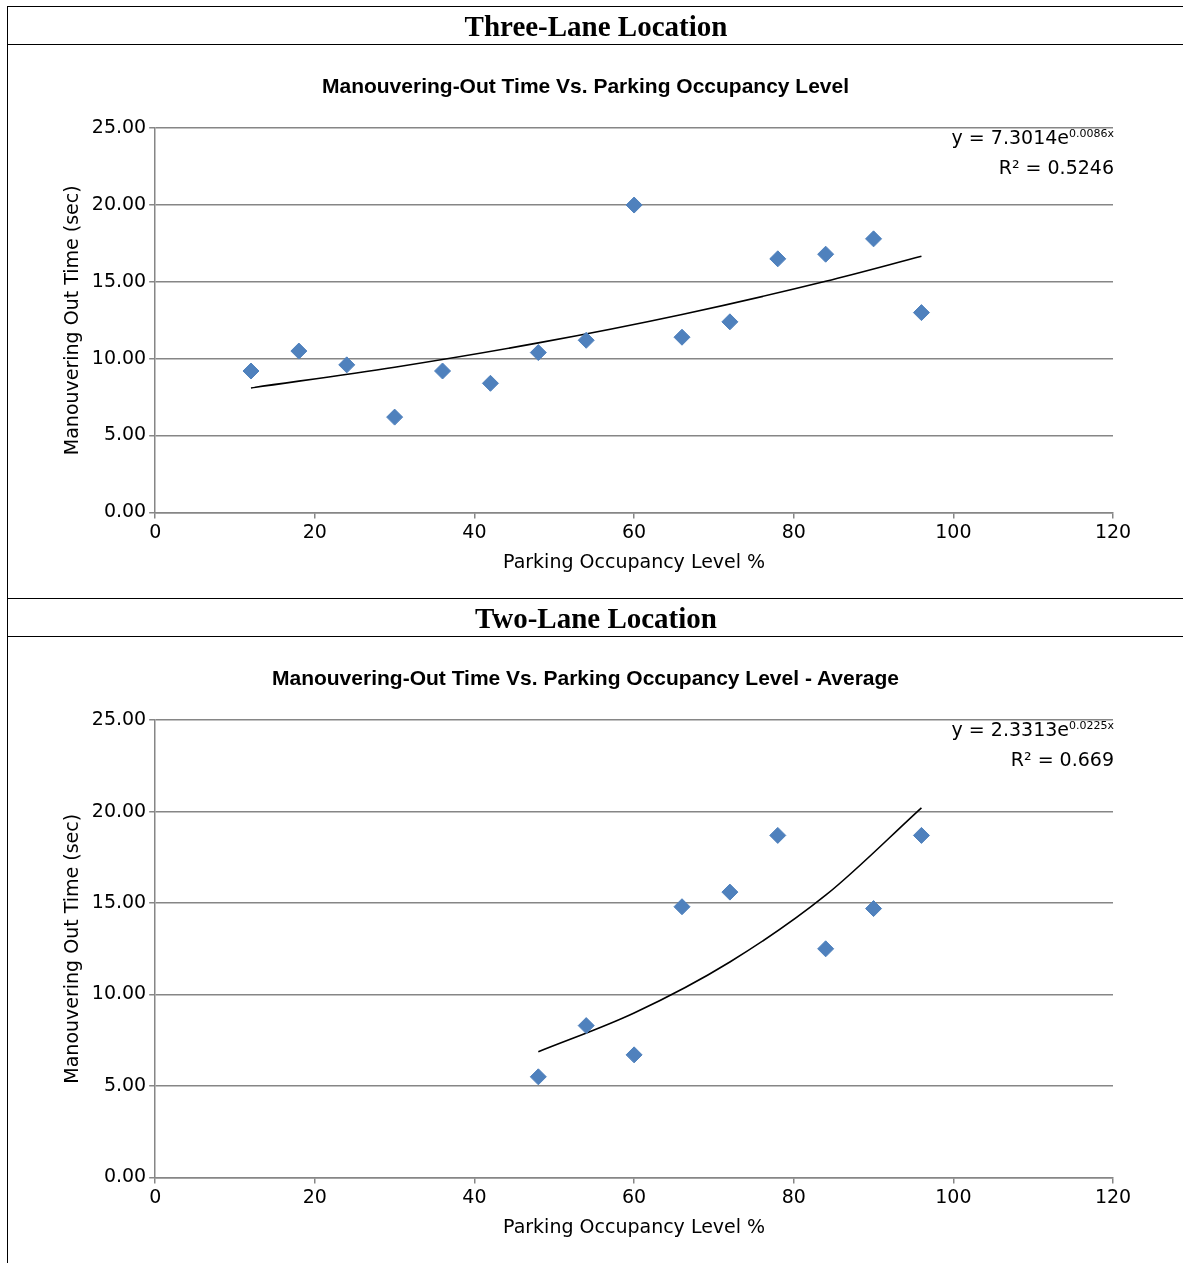 Image resolution: width=1183 pixels, height=1264 pixels. Describe the element at coordinates (1032, 730) in the screenshot. I see `annotation: y = 2.3313e$^{0.0225x}$` at that location.